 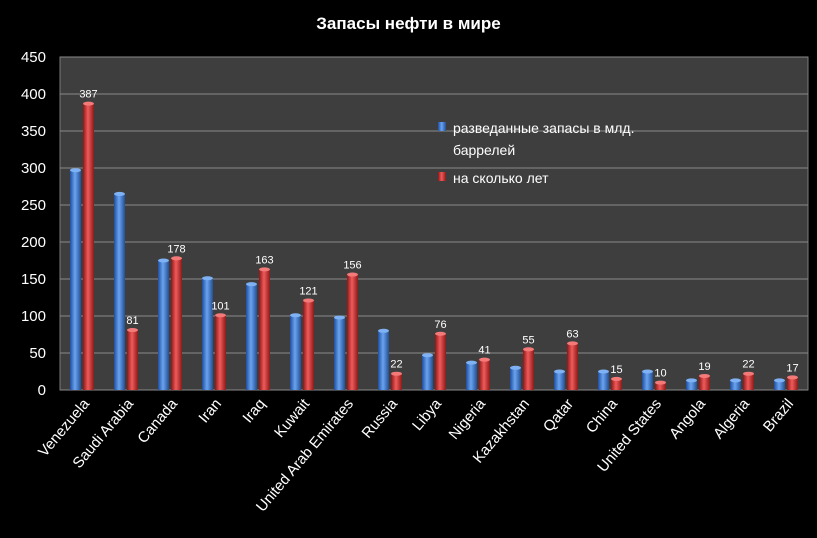 I want to click on x-category-label: Brazil, so click(x=778, y=416).